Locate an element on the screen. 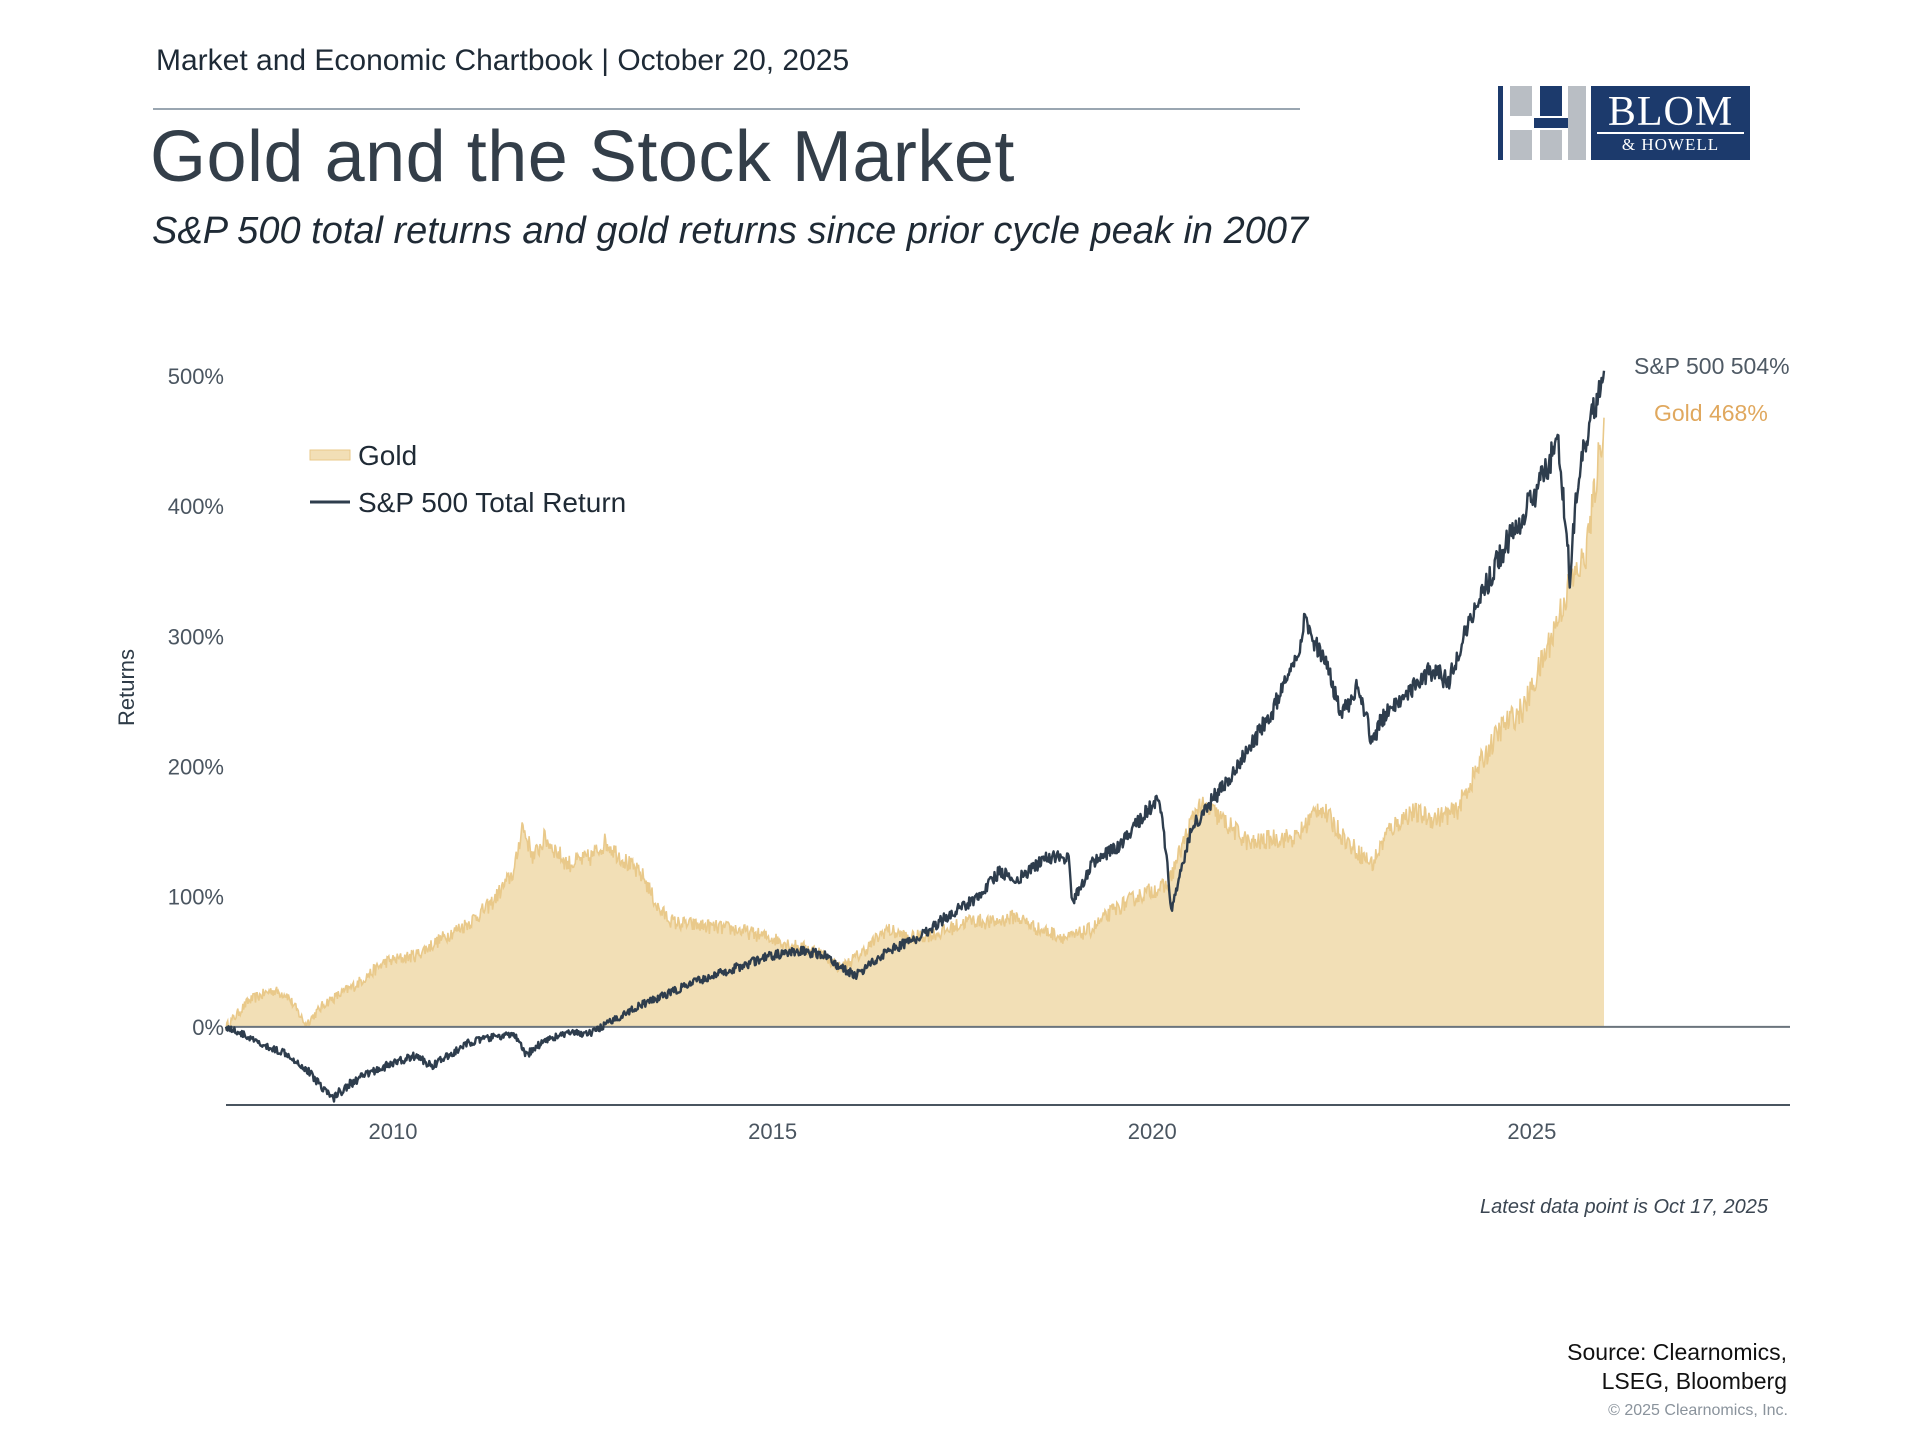 The width and height of the screenshot is (1920, 1440). x-tick-label: 2010 is located at coordinates (393, 1131).